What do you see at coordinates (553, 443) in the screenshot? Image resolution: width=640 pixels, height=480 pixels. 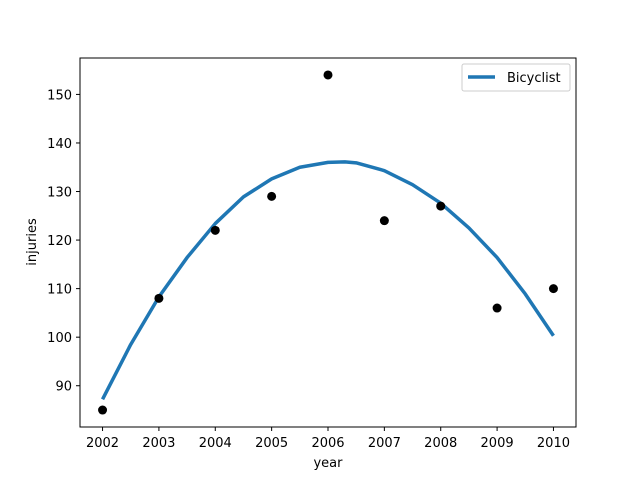 I see `x-tick-label: 2010` at bounding box center [553, 443].